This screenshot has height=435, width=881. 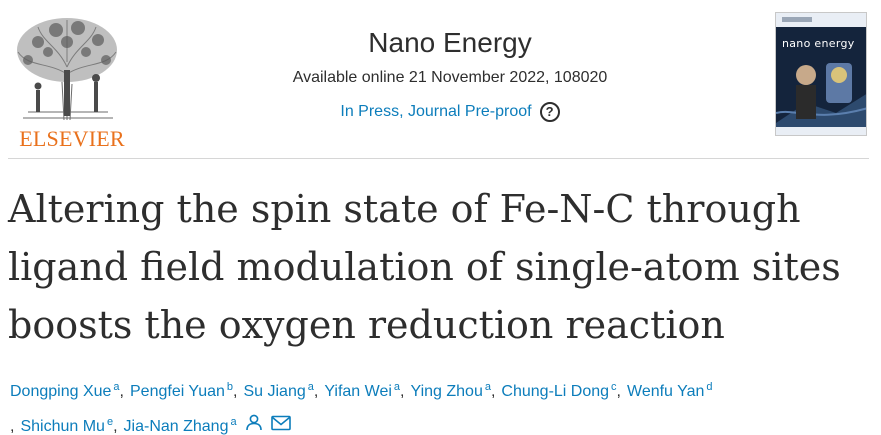 I want to click on elsevier-tree-icon, so click(x=67, y=69).